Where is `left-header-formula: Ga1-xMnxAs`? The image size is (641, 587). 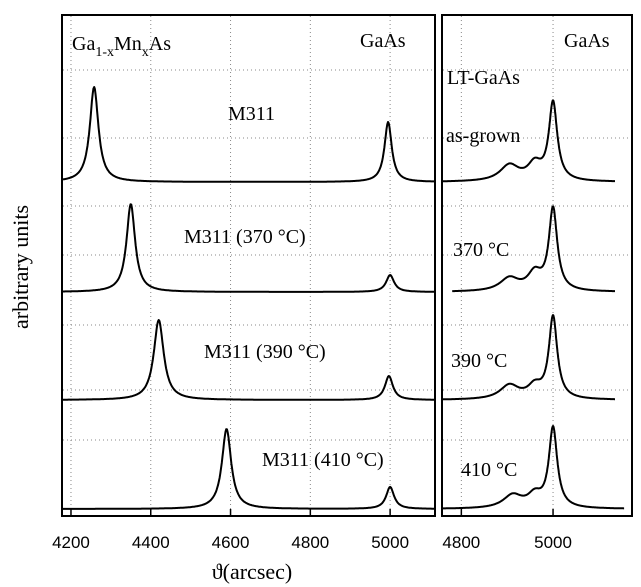 left-header-formula: Ga1-xMnxAs is located at coordinates (121, 46).